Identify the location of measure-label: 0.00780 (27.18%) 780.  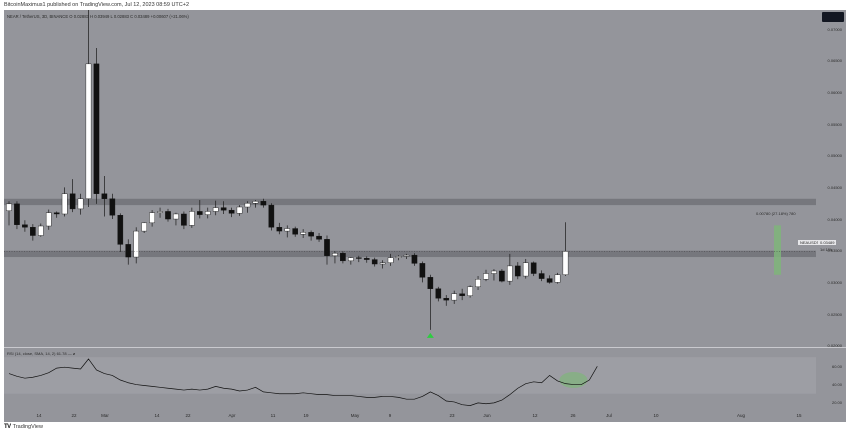
(776, 214).